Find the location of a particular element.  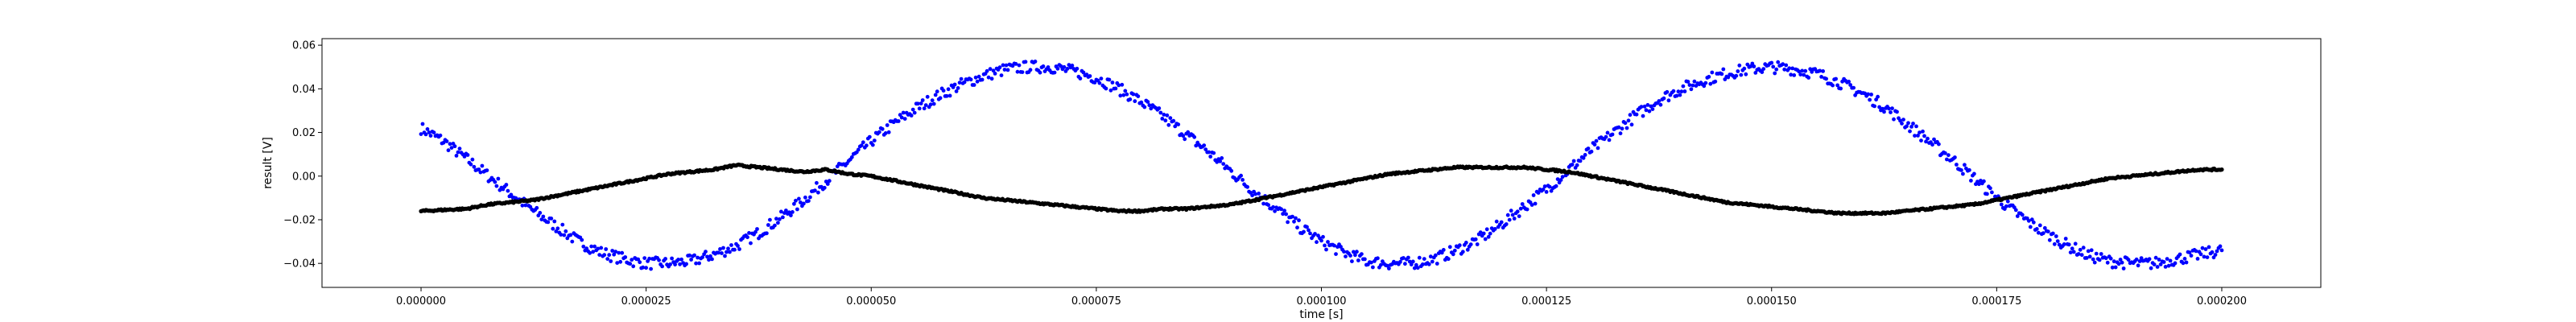

x-tick-label: 0.000150 is located at coordinates (1772, 301).